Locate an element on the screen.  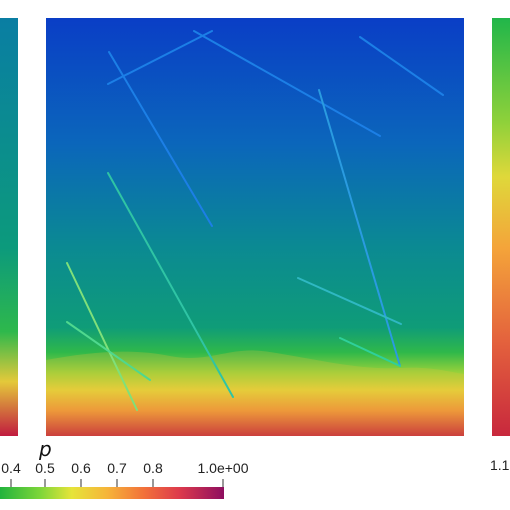
left-panel is located at coordinates (9, 227).